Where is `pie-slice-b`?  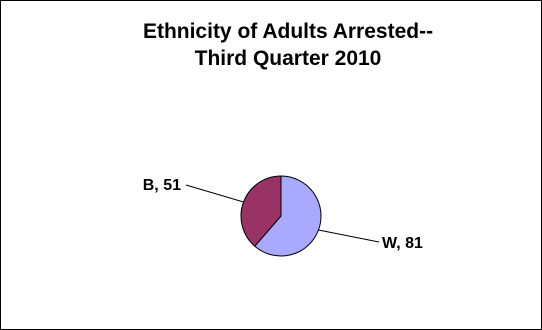
pie-slice-b is located at coordinates (261, 211).